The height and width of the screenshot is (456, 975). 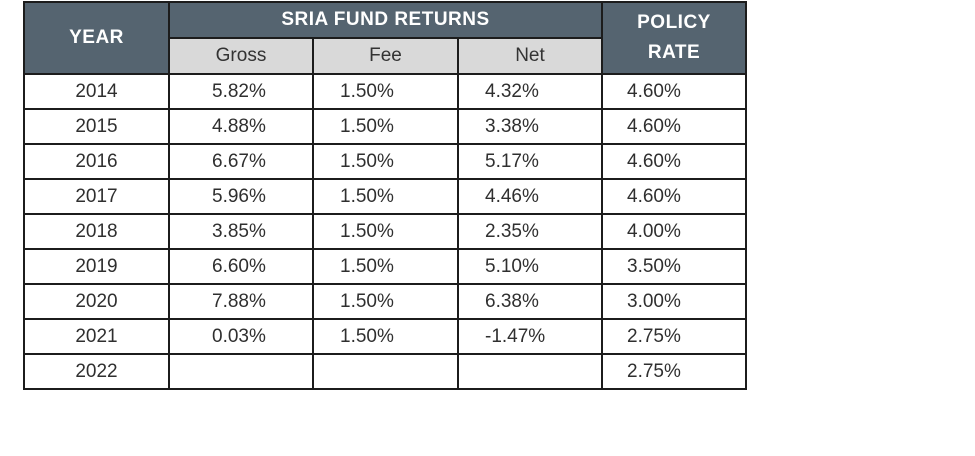 I want to click on gross-cell, so click(x=241, y=371).